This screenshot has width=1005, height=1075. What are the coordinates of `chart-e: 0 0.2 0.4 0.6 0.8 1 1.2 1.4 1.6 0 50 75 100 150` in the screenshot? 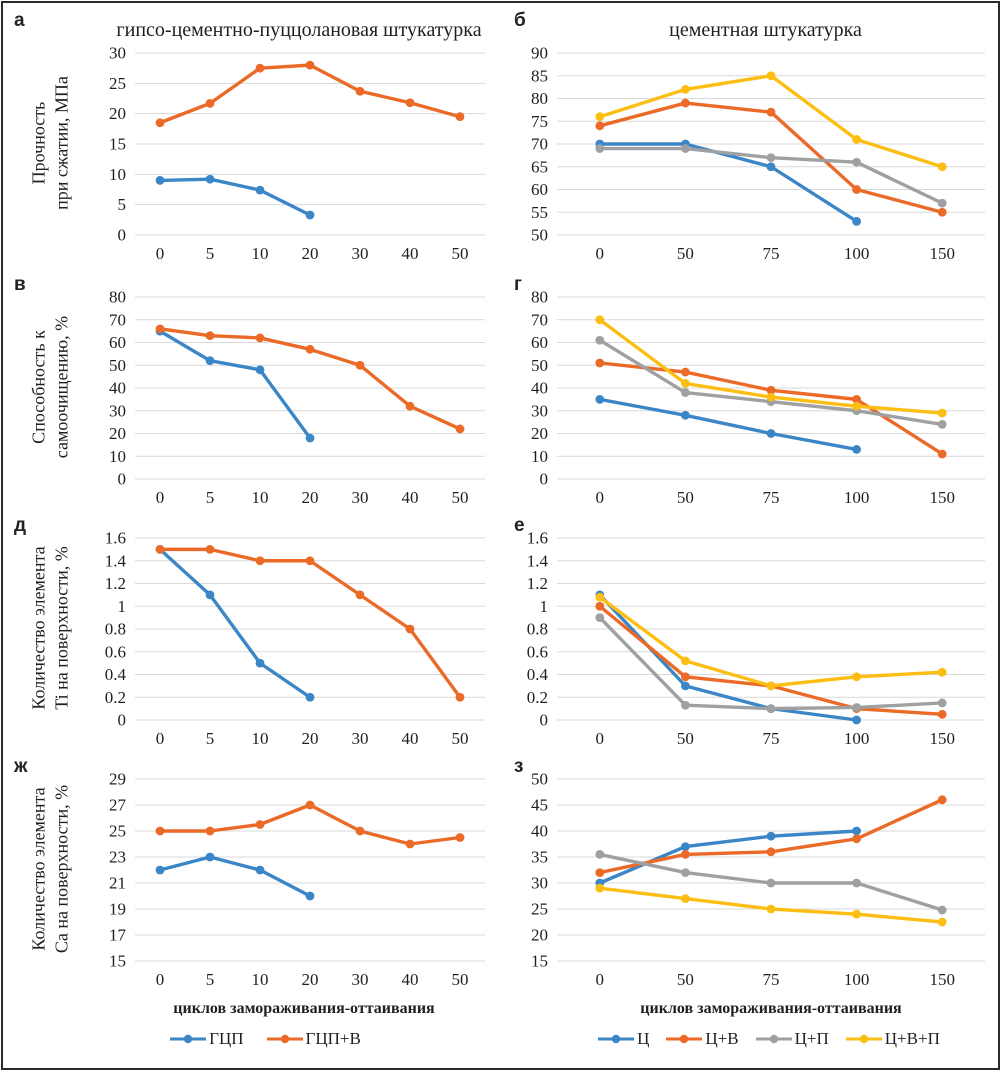 It's located at (755, 644).